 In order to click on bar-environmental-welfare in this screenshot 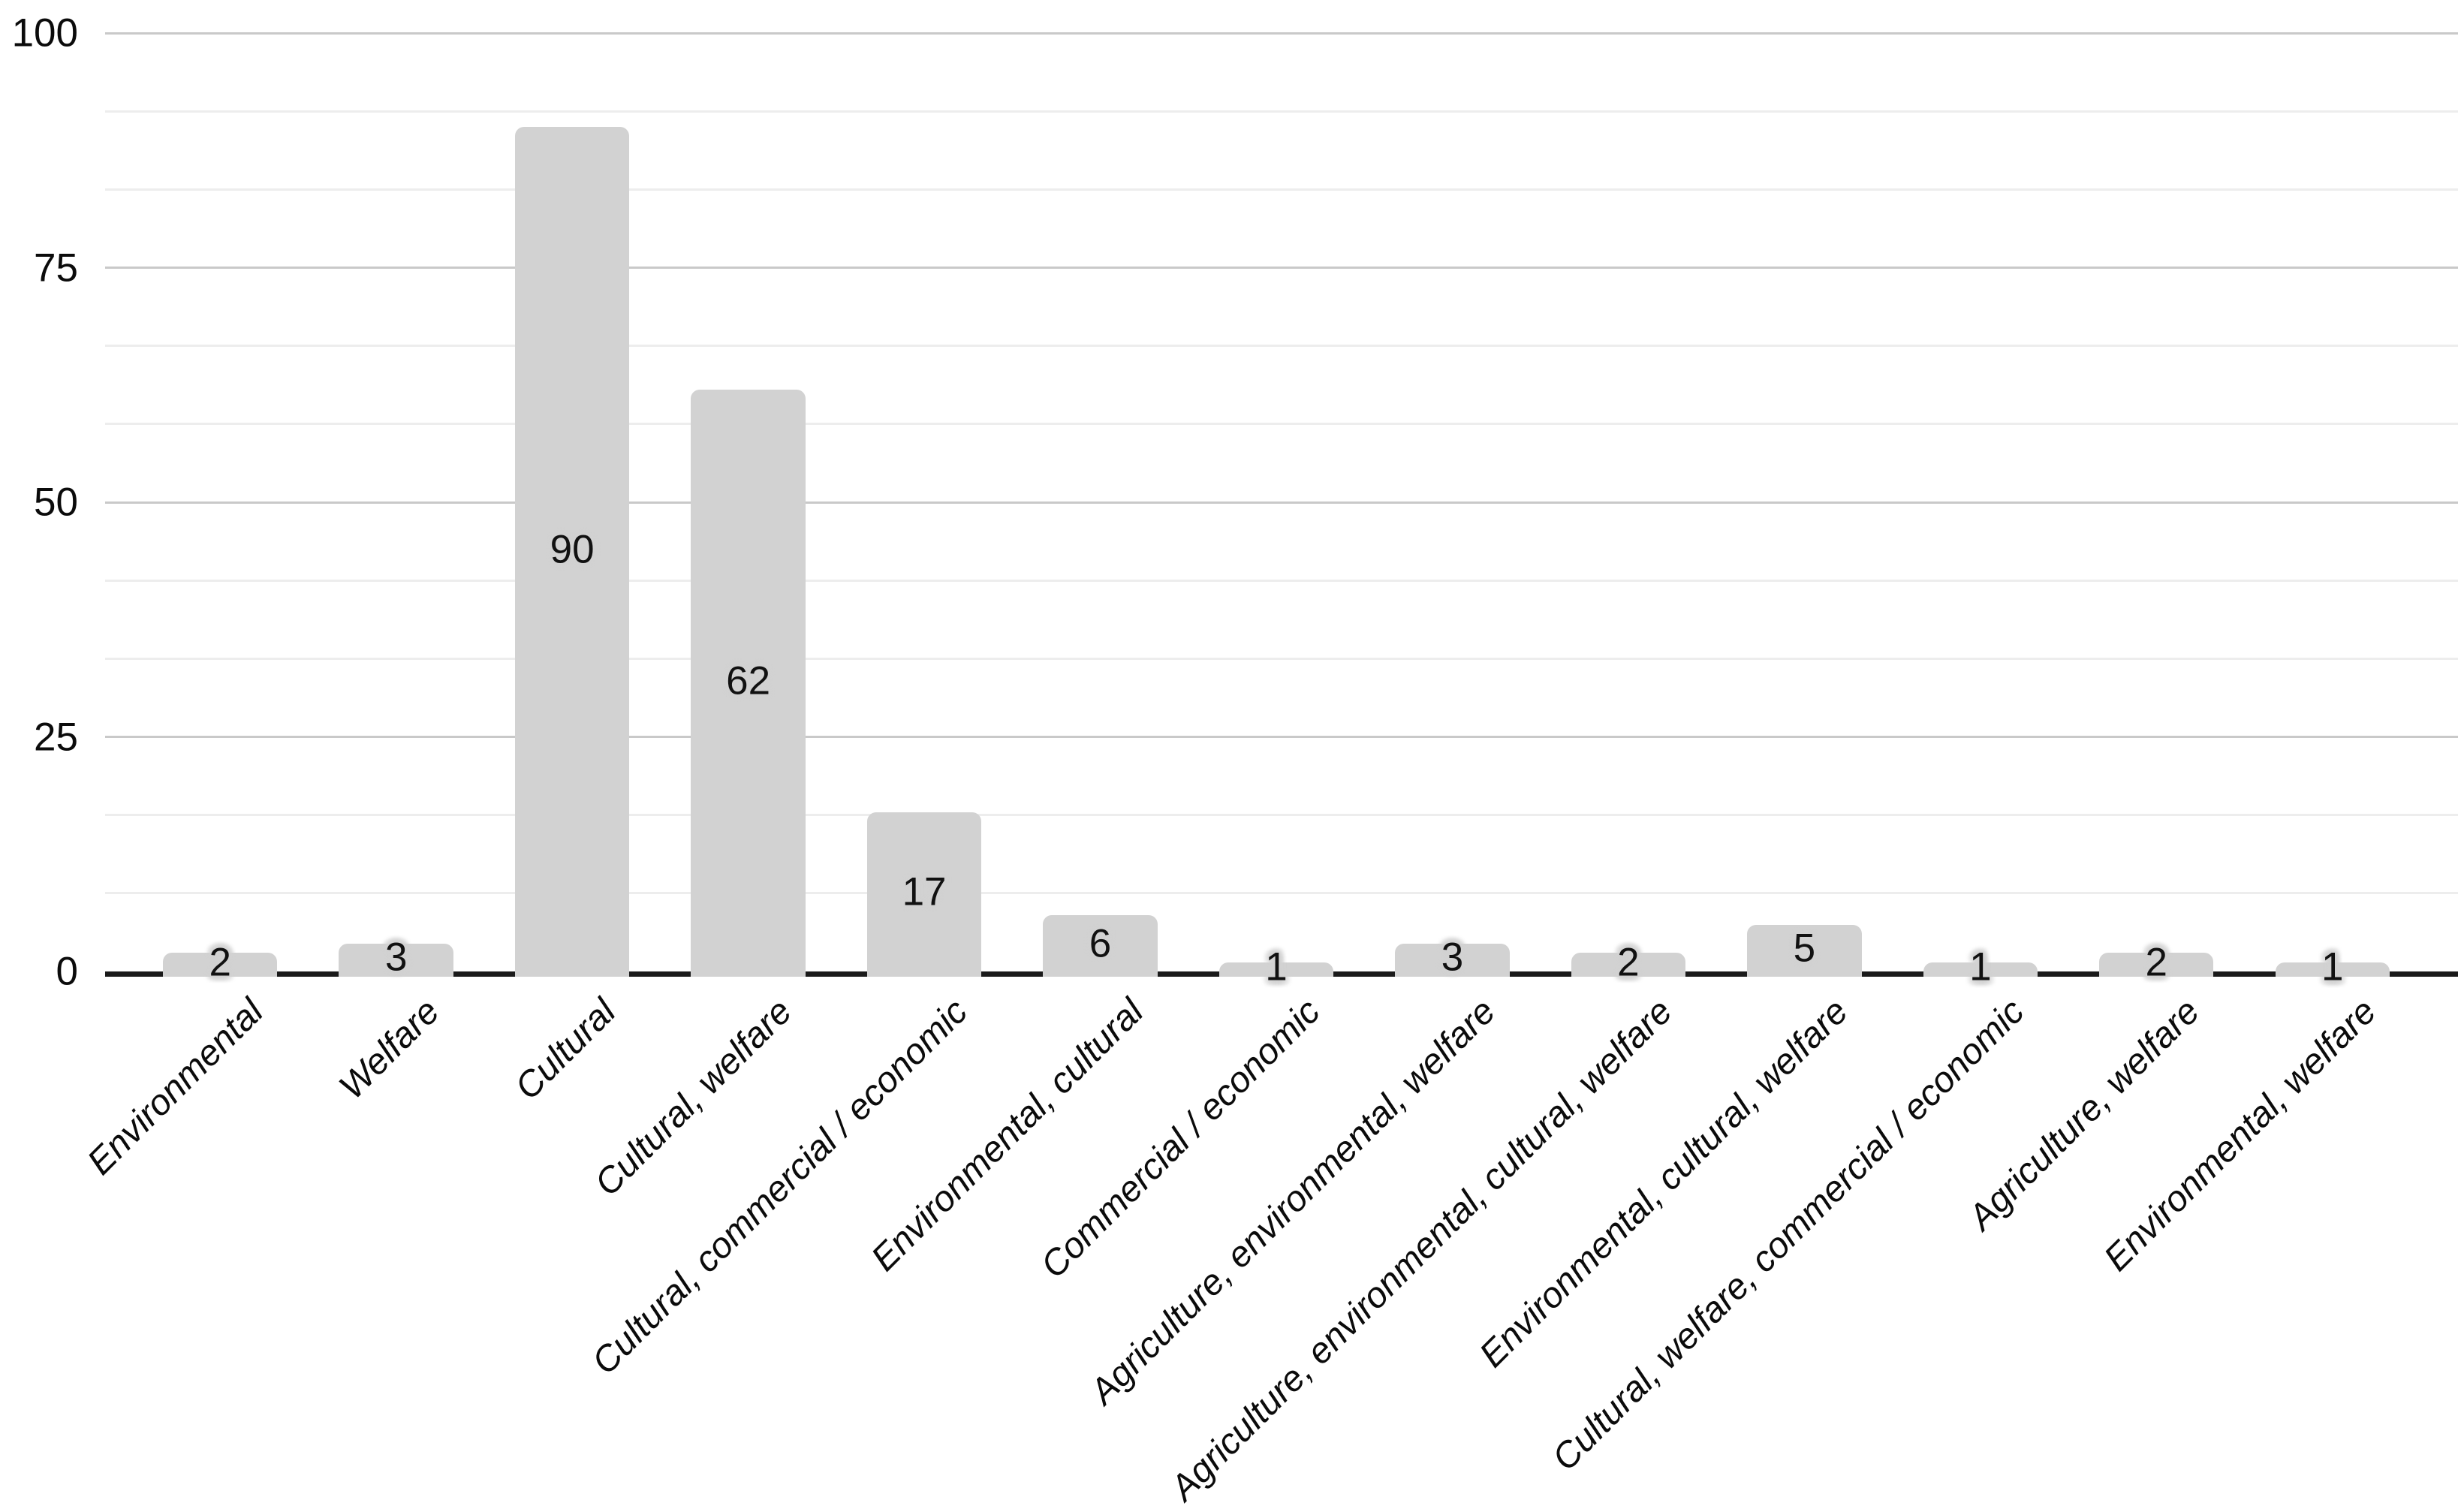, I will do `click(2332, 970)`.